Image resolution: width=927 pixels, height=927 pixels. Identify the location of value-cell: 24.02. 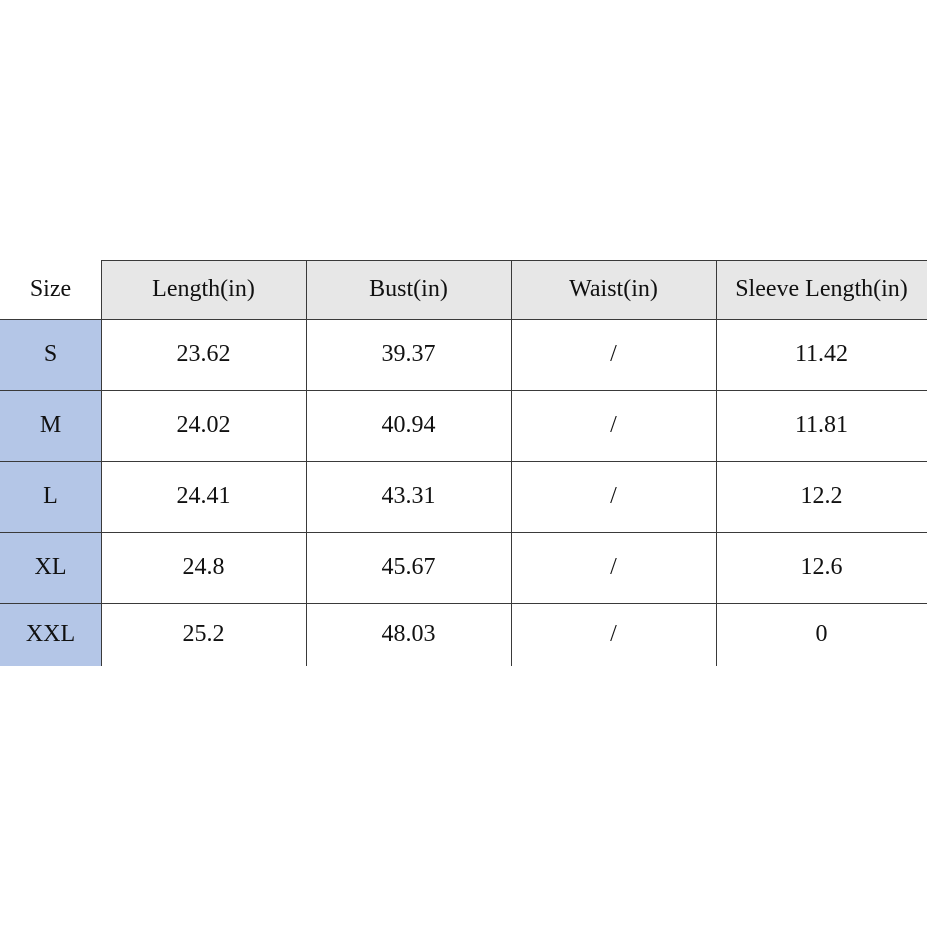
(203, 425).